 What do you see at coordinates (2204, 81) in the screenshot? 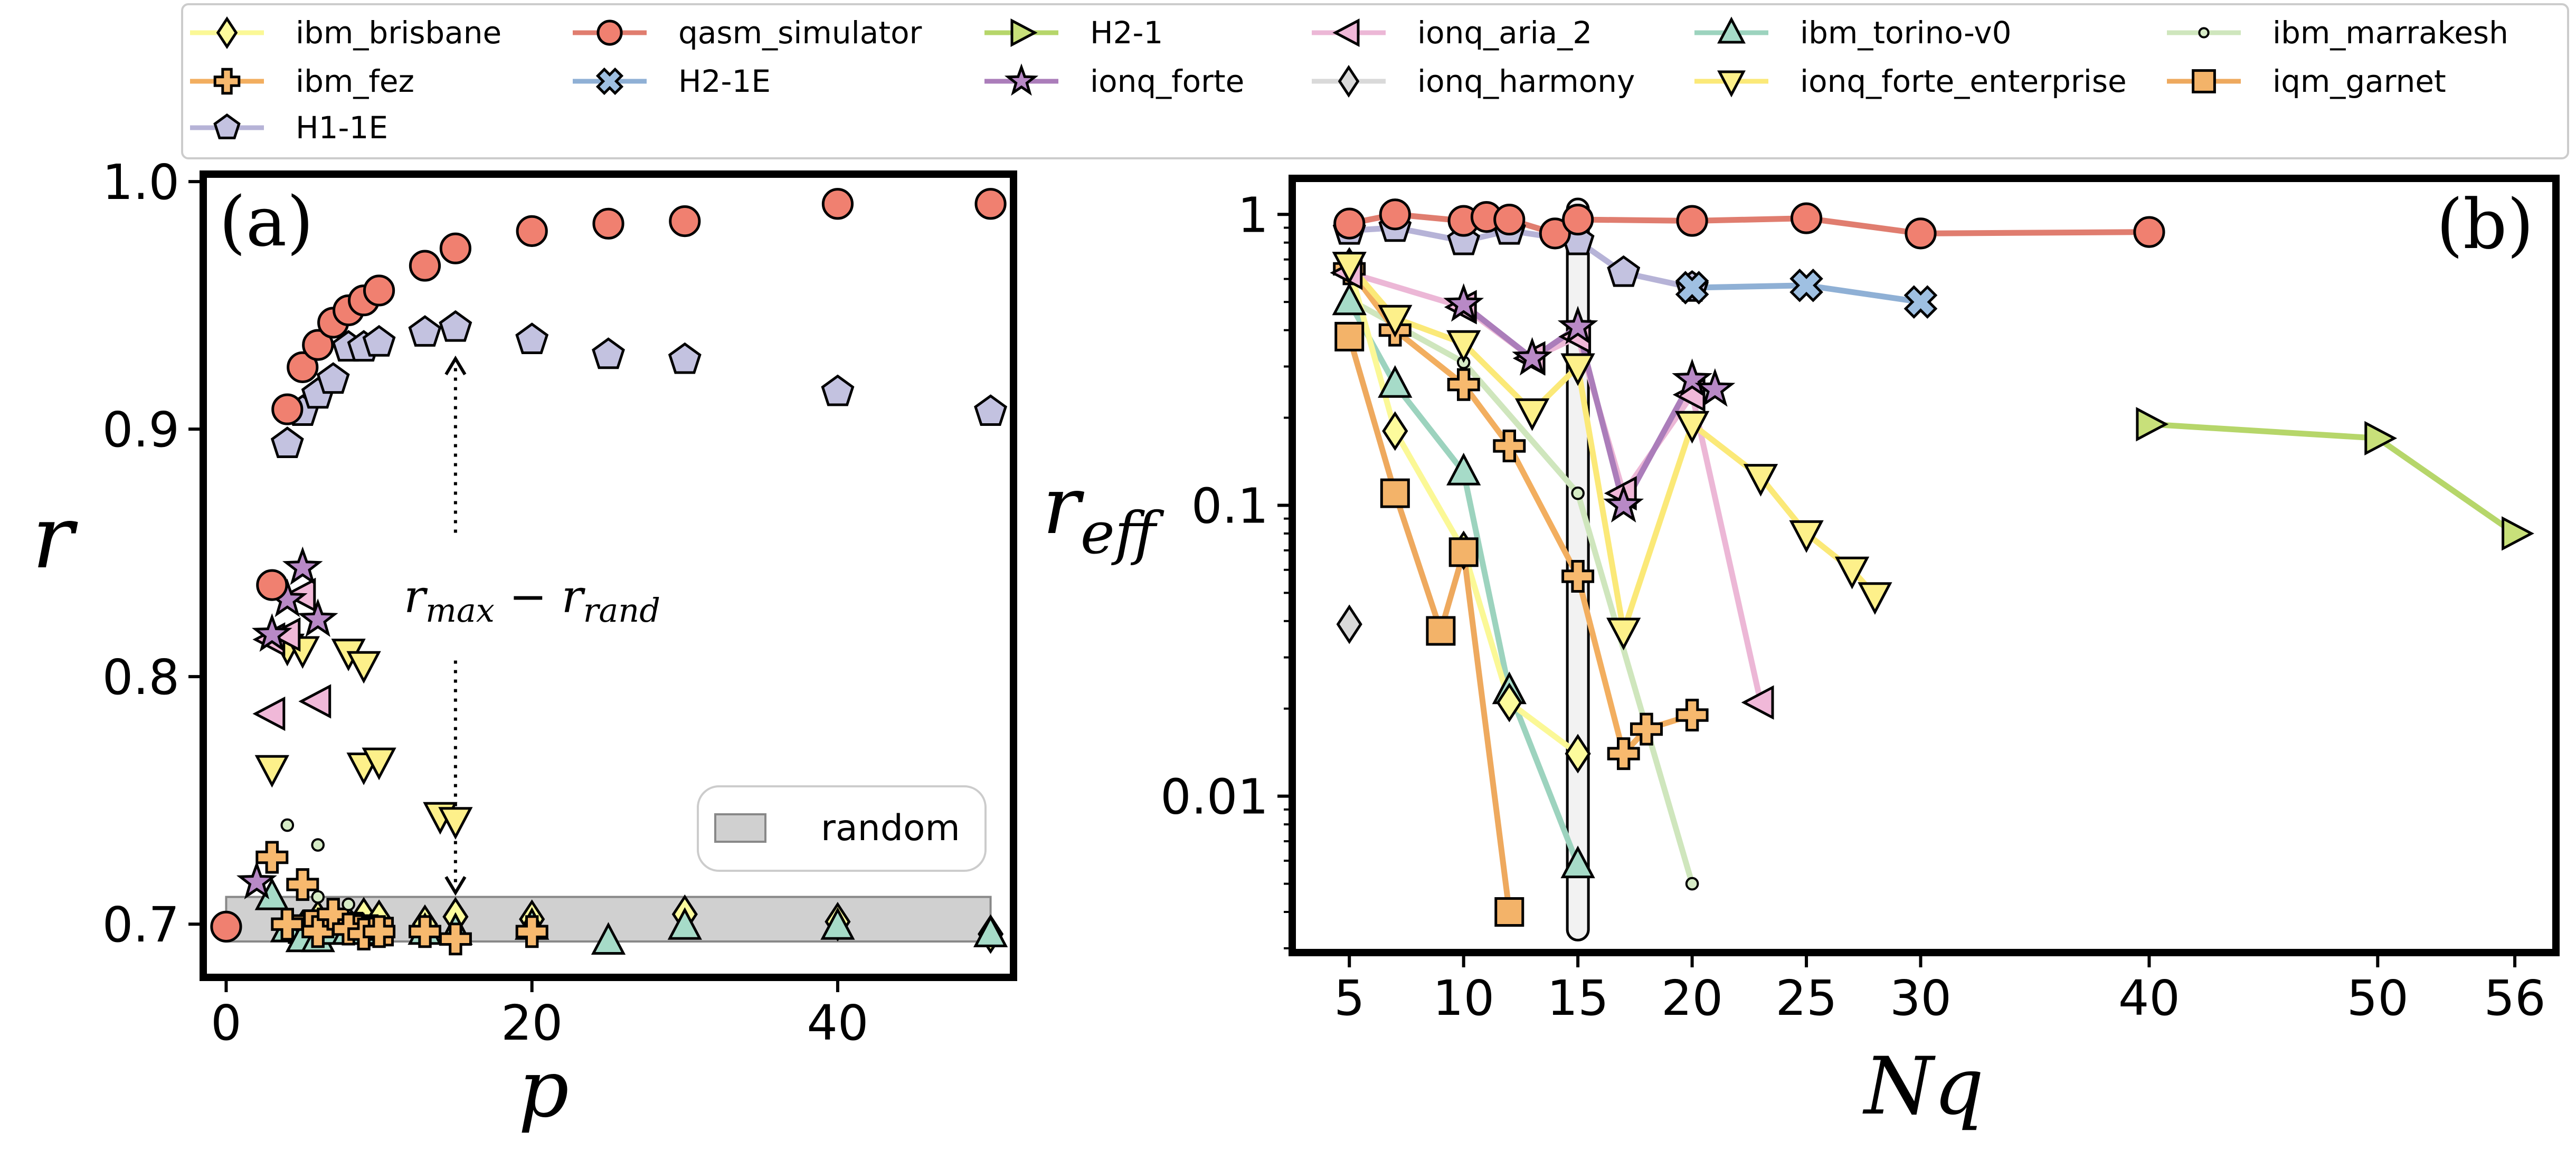
I see `legend-marker-iqm_garnet` at bounding box center [2204, 81].